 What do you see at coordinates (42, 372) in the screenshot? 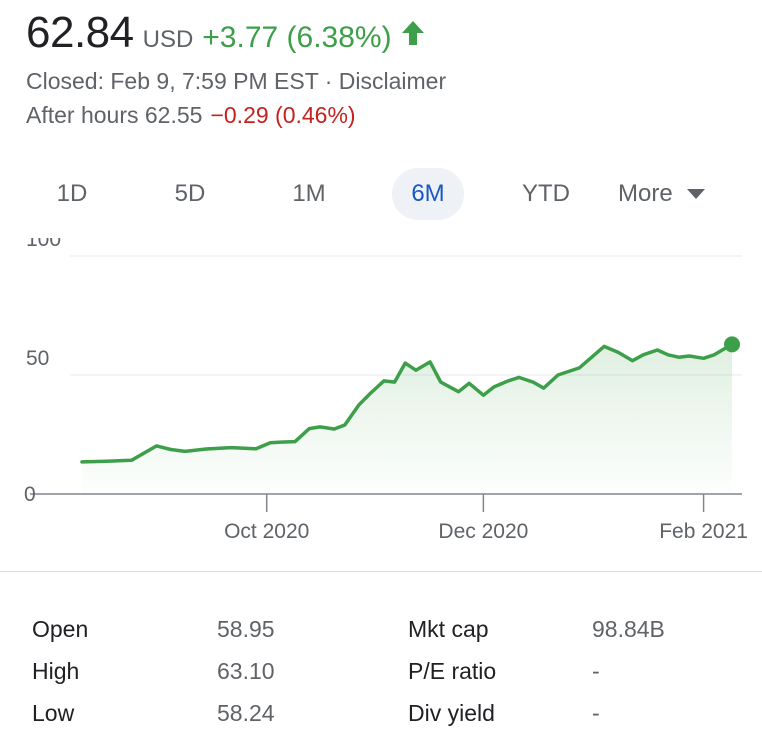
I see `y-axis: 0 50 100` at bounding box center [42, 372].